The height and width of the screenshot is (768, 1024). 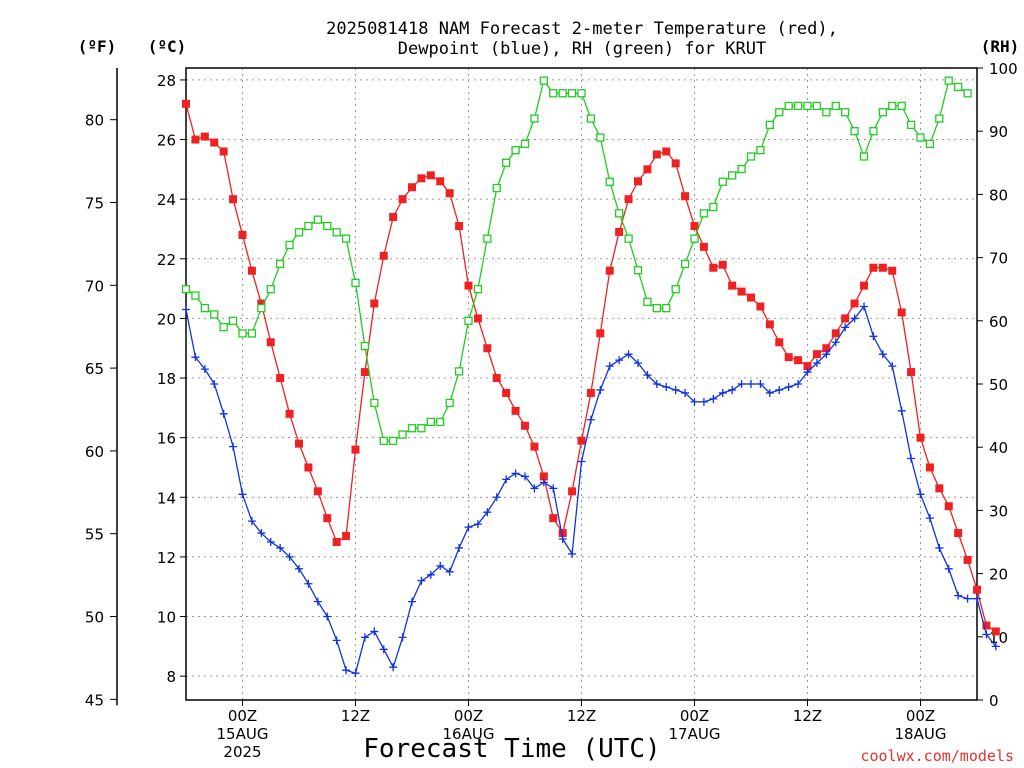 What do you see at coordinates (920, 716) in the screenshot?
I see `x-tick-label: 00Z` at bounding box center [920, 716].